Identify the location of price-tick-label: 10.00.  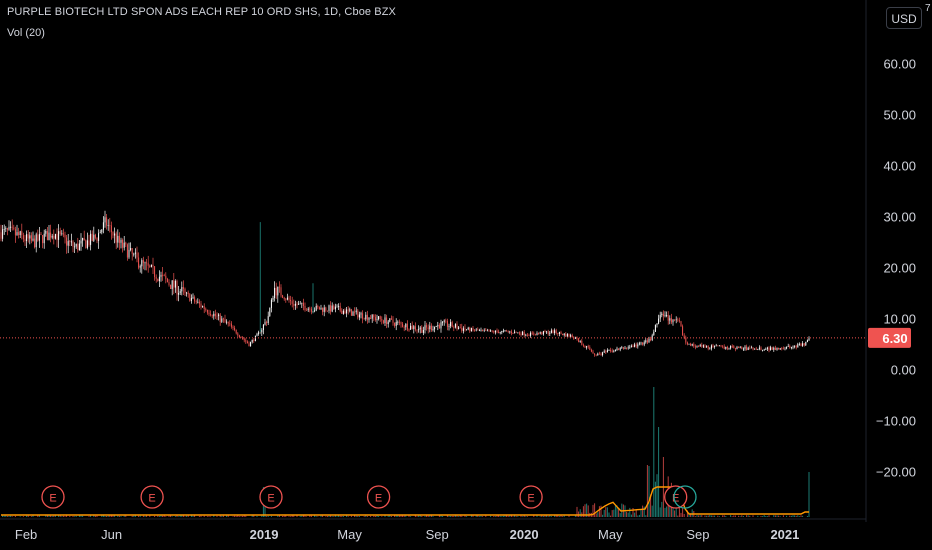
(899, 319).